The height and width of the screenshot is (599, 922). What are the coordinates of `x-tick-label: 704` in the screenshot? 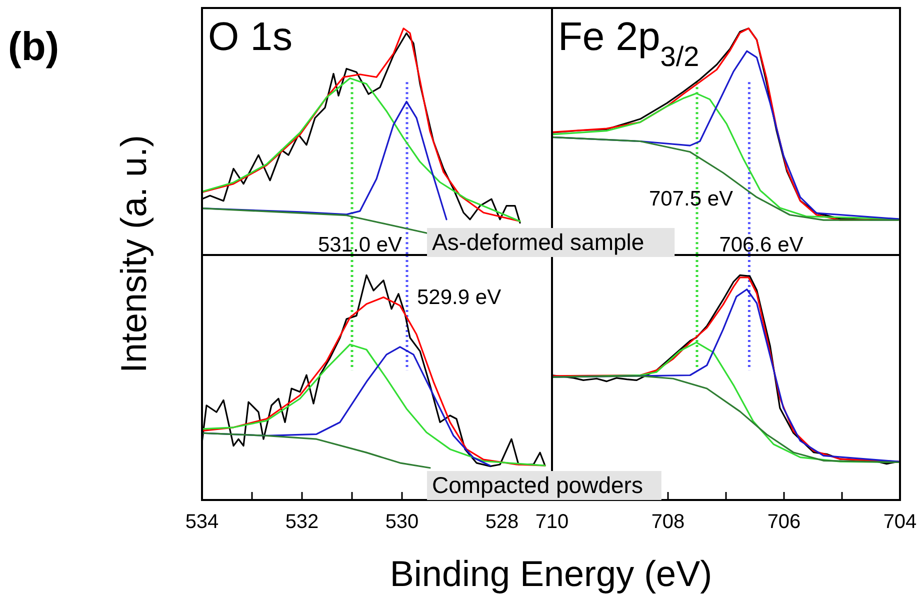 It's located at (900, 522).